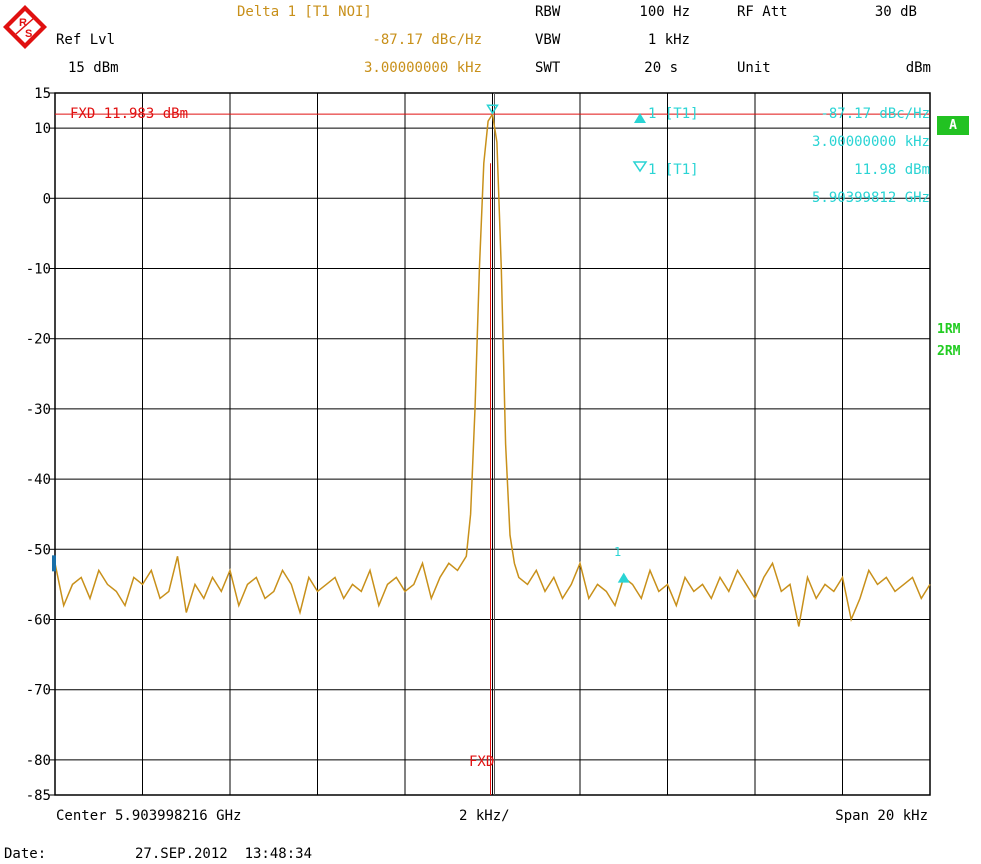 This screenshot has width=981, height=864. What do you see at coordinates (870, 198) in the screenshot?
I see `marker2-freq: 5.90399812 GHz` at bounding box center [870, 198].